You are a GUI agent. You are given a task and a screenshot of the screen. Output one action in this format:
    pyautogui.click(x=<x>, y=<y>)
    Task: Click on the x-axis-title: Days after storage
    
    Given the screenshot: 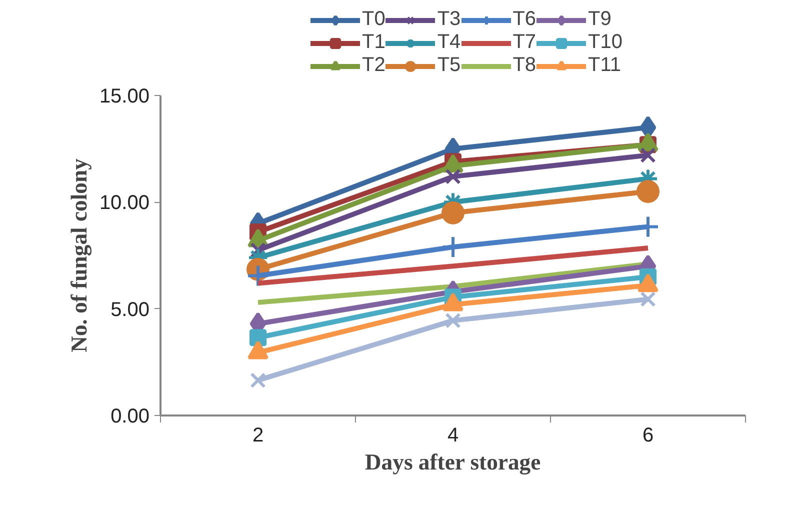 What is the action you would take?
    pyautogui.click(x=452, y=462)
    